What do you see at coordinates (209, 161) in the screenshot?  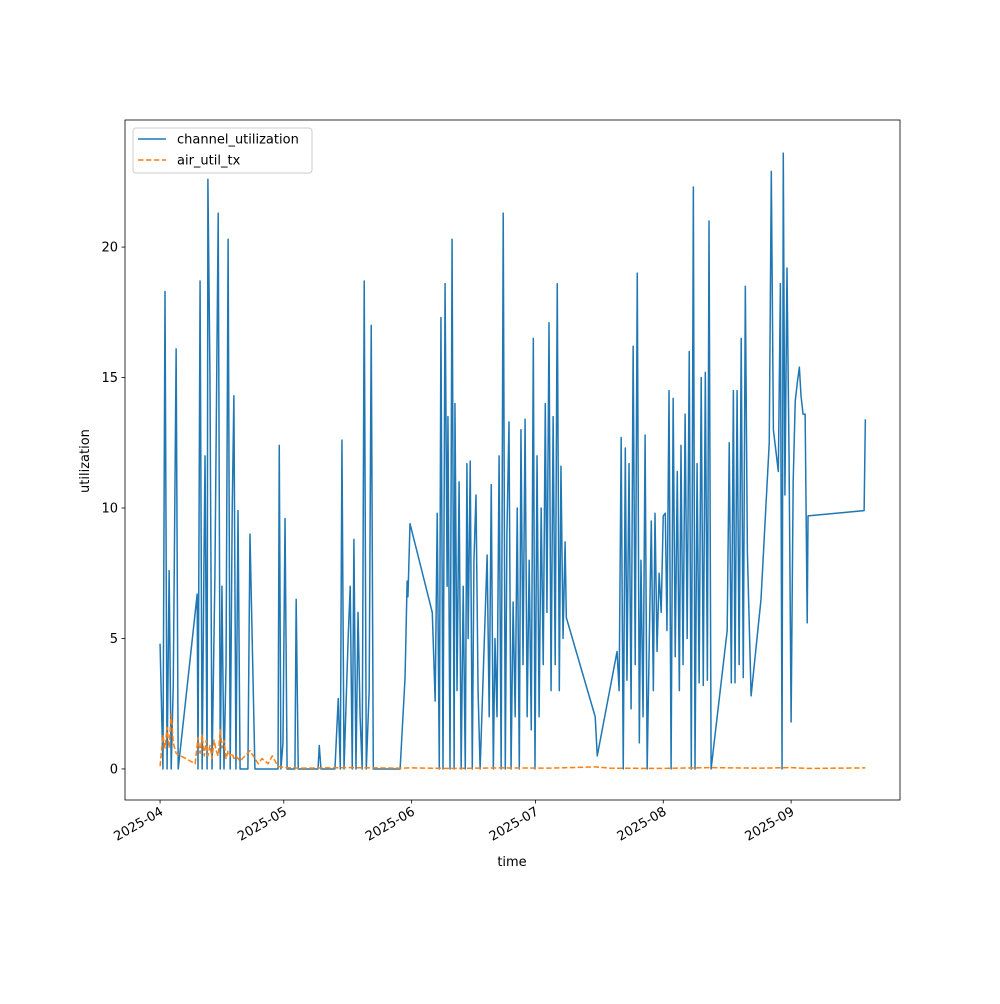 I see `legend-label: air_util_tx` at bounding box center [209, 161].